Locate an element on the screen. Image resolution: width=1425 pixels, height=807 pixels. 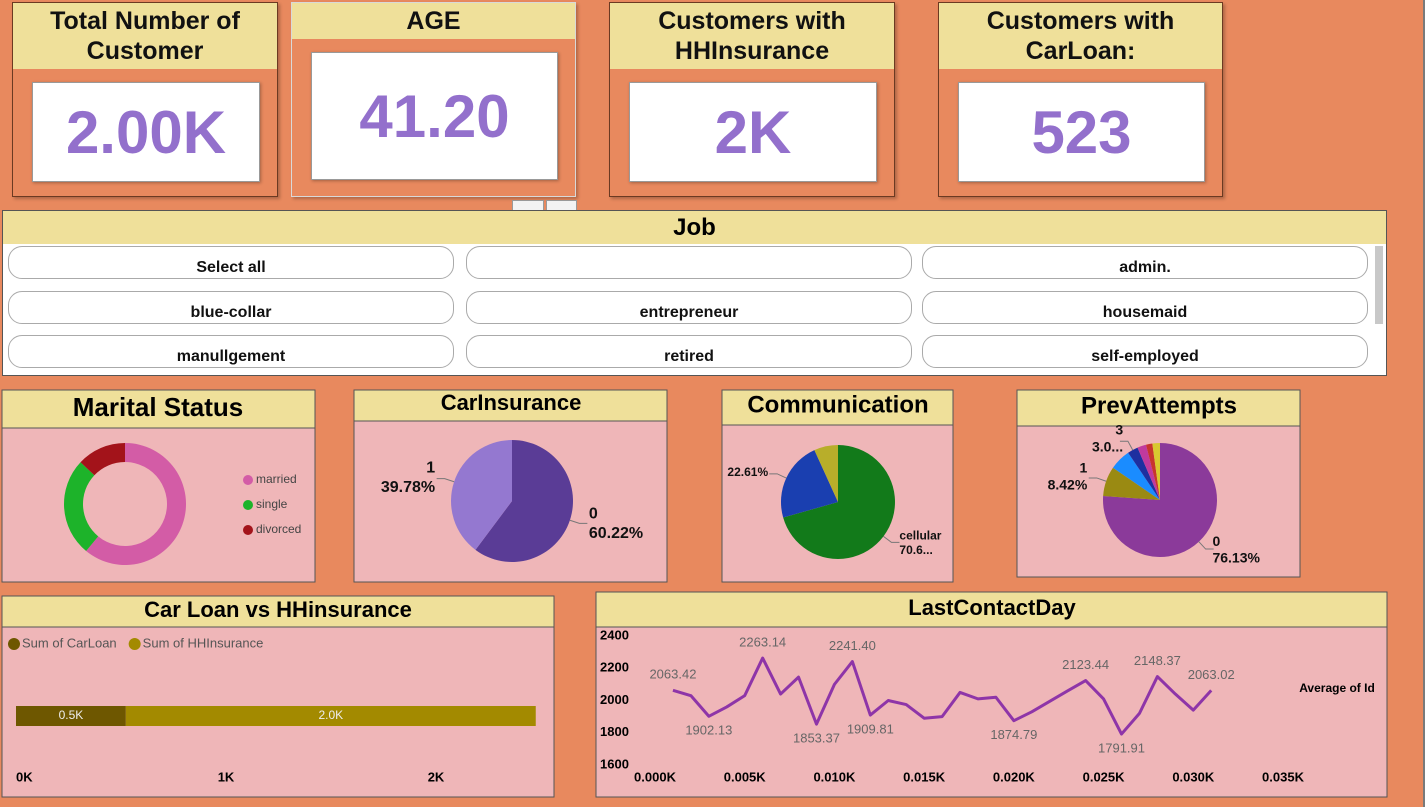
legend-label: divorced is located at coordinates (278, 529).